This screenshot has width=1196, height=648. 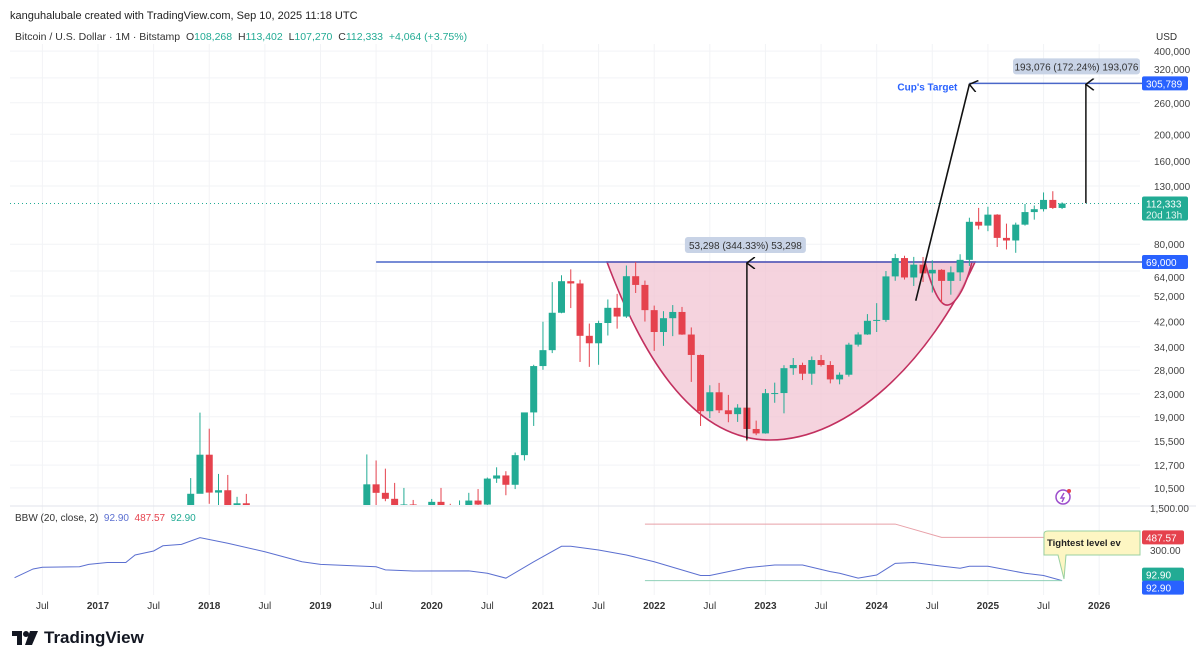 What do you see at coordinates (927, 87) in the screenshot?
I see `cup-target-label: Cup's Target` at bounding box center [927, 87].